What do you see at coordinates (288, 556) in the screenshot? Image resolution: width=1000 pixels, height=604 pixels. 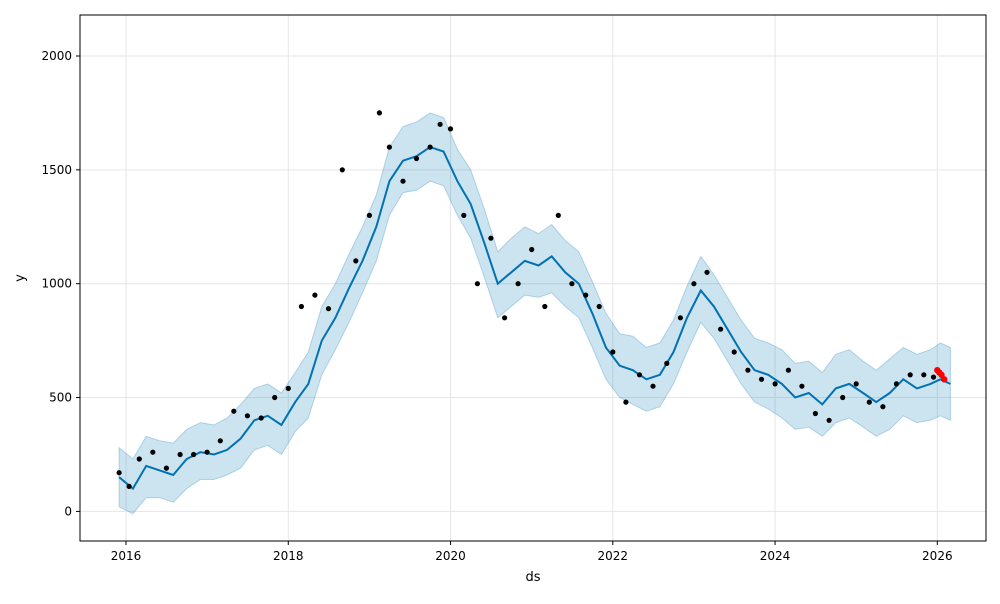 I see `x-tick-label: 2018` at bounding box center [288, 556].